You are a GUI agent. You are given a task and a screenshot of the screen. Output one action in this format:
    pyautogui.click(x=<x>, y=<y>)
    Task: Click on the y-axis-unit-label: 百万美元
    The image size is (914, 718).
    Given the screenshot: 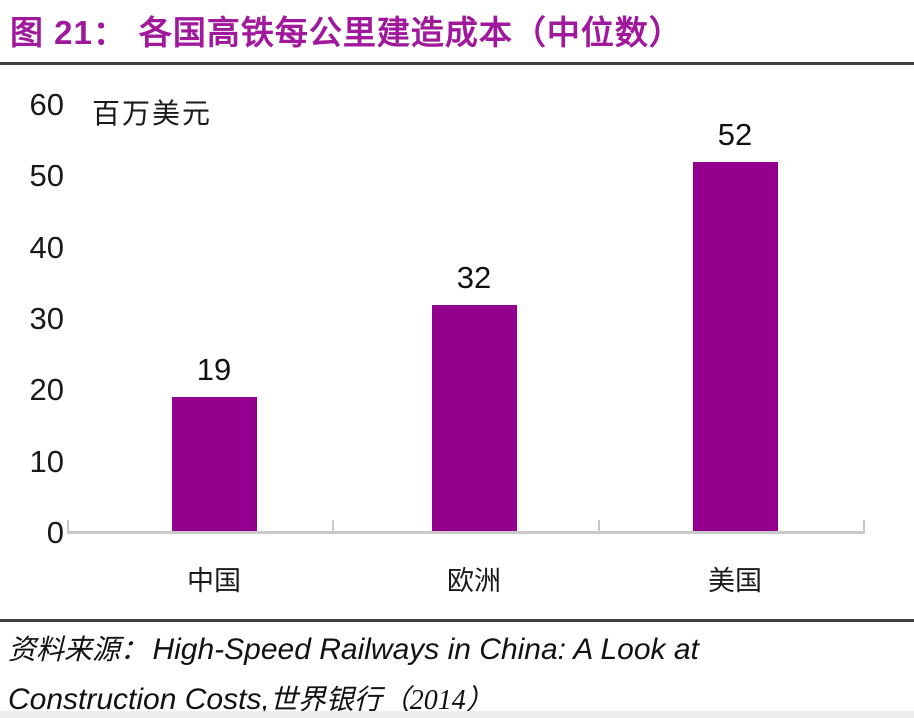 What is the action you would take?
    pyautogui.click(x=152, y=113)
    